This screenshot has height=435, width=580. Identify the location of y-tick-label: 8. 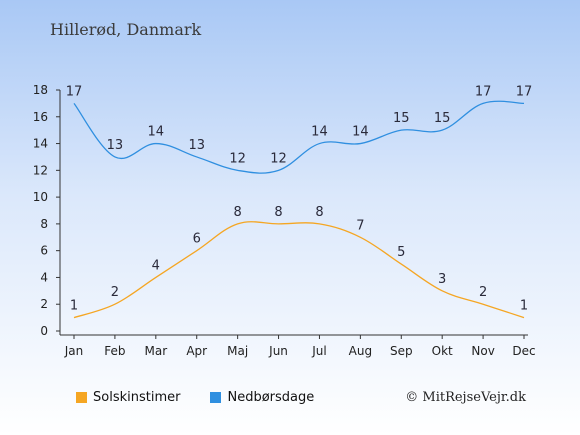
(44, 224).